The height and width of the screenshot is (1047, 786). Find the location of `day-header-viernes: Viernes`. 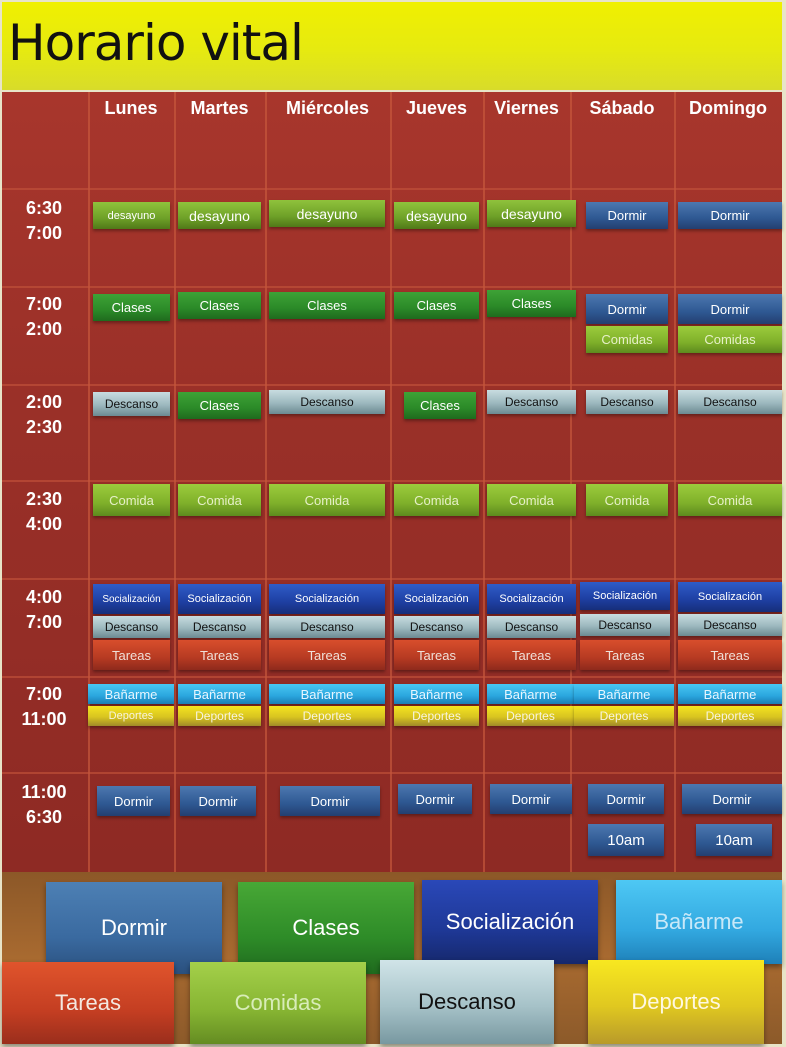

day-header-viernes: Viernes is located at coordinates (526, 108).